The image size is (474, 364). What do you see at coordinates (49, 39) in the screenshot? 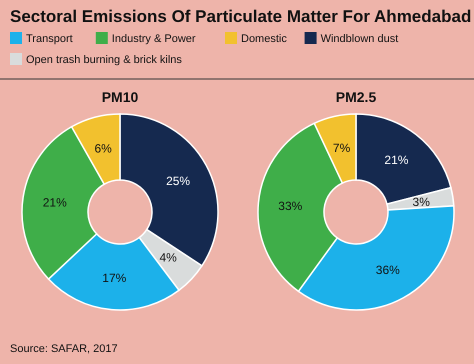
I see `legend-label: Transport` at bounding box center [49, 39].